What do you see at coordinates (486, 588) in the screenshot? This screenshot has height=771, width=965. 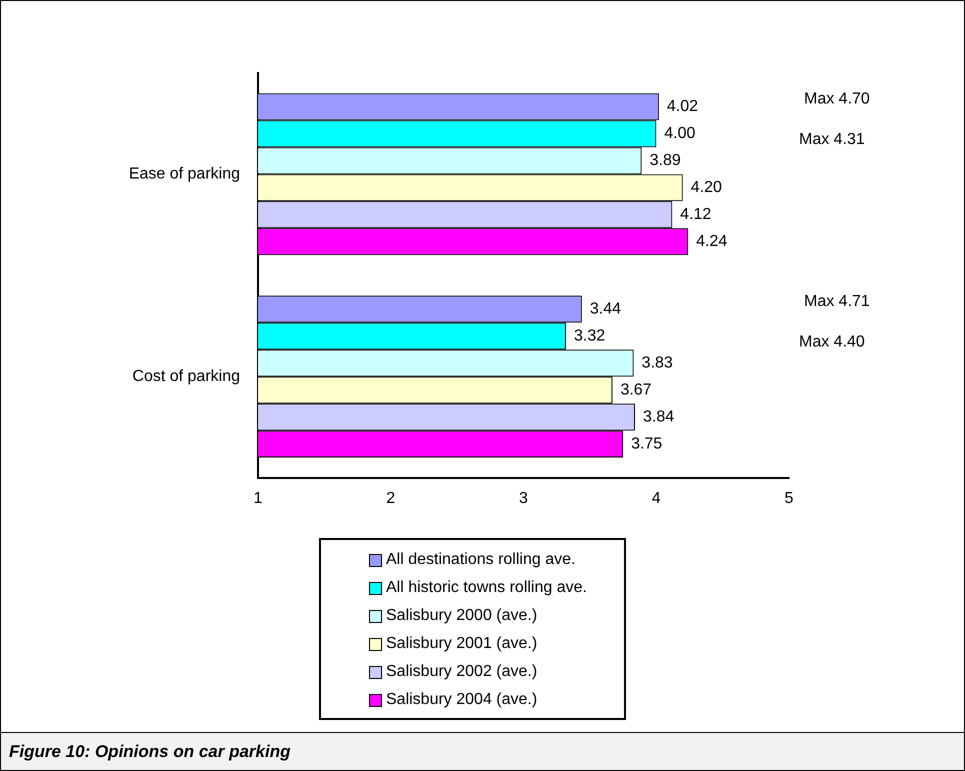 I see `legend-label: All historic towns rolling ave.` at bounding box center [486, 588].